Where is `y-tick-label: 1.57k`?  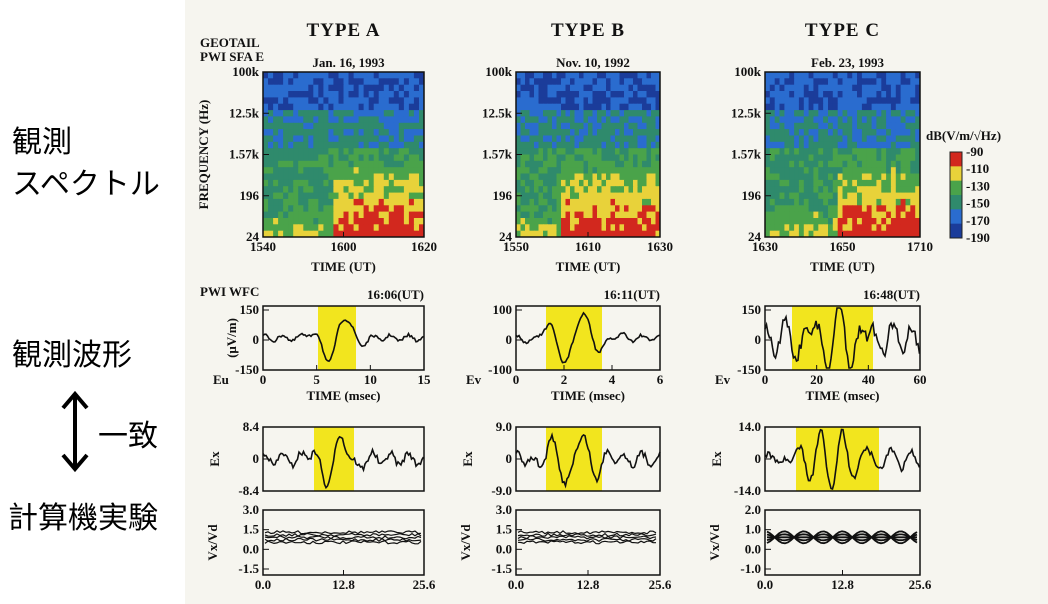 y-tick-label: 1.57k is located at coordinates (244, 154).